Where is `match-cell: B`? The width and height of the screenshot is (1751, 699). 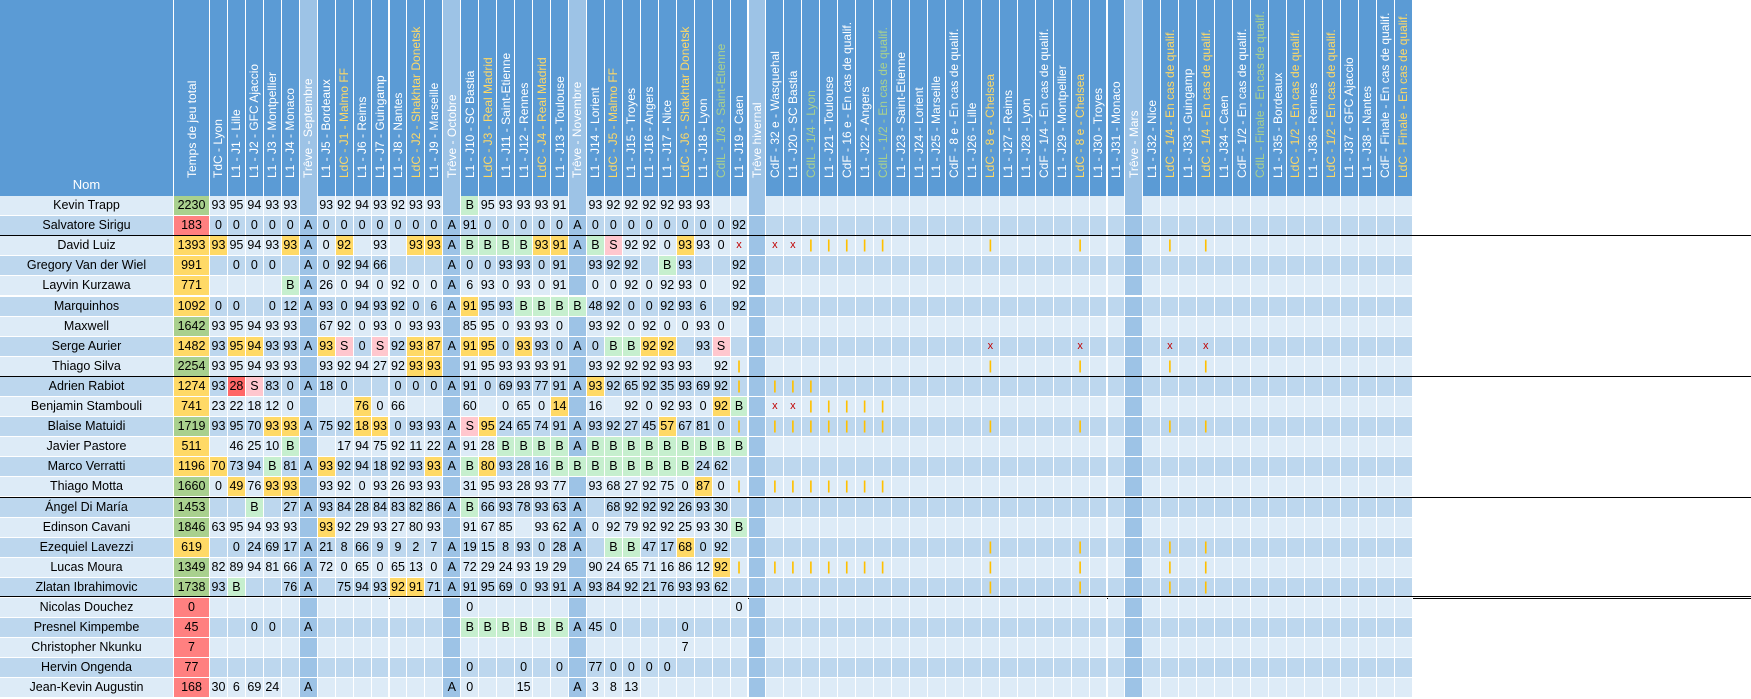 match-cell: B is located at coordinates (739, 447).